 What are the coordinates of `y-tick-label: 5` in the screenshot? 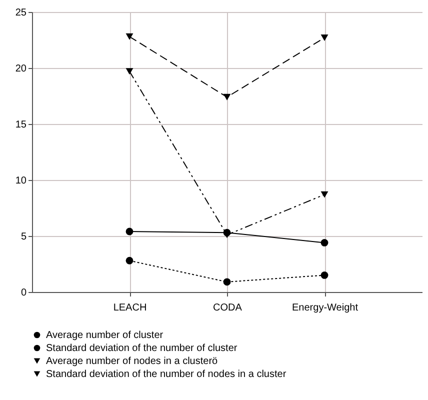 It's located at (23, 237).